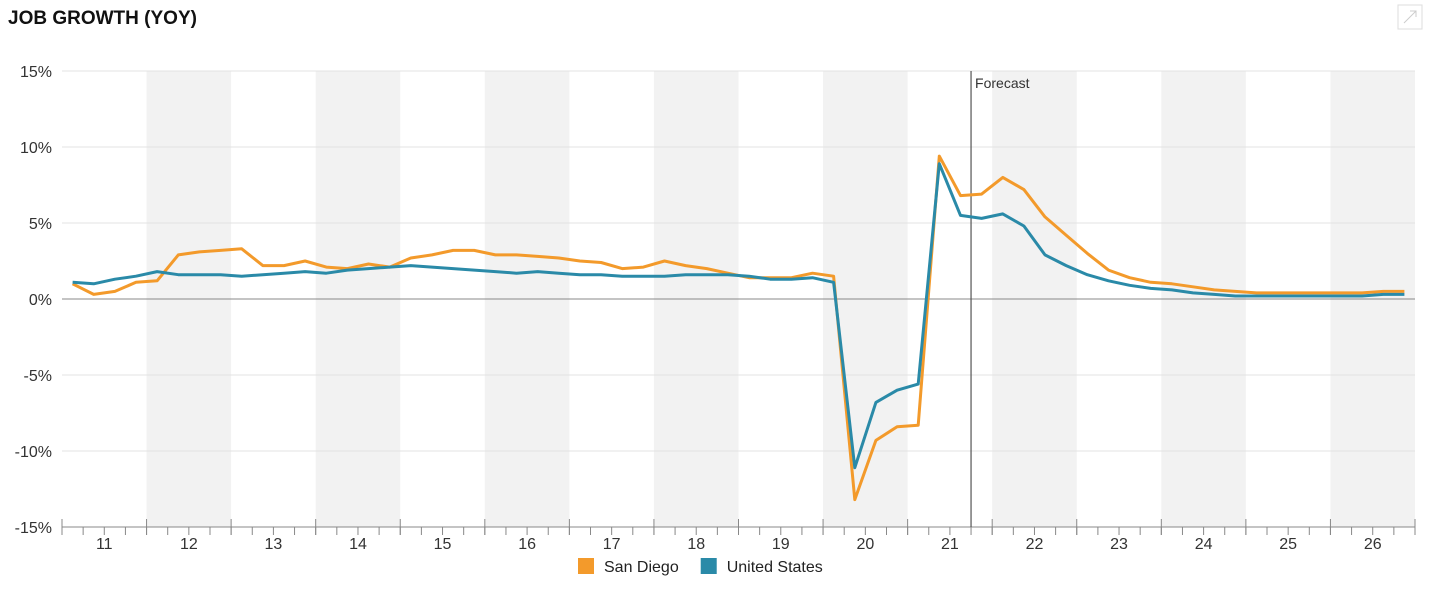 The width and height of the screenshot is (1430, 589). I want to click on x-tick-label: 22, so click(1035, 544).